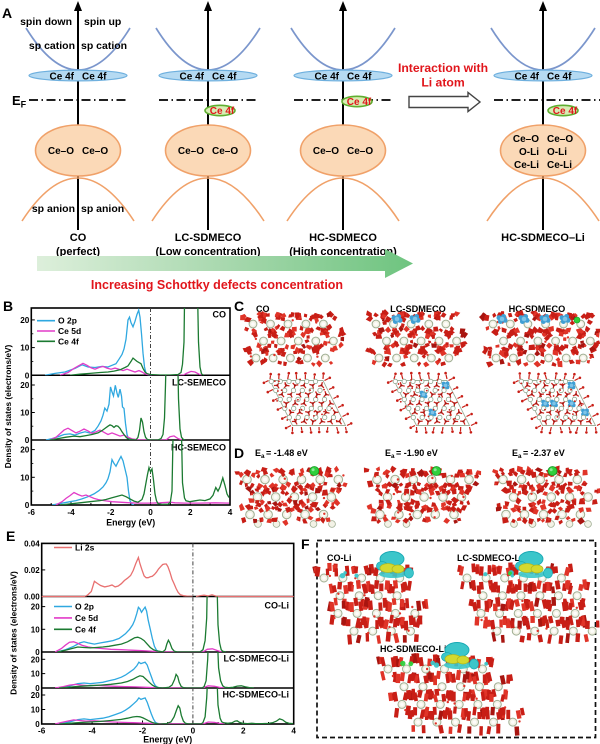 This screenshot has height=744, width=600. Describe the element at coordinates (7, 13) in the screenshot. I see `svg-text: A` at that location.